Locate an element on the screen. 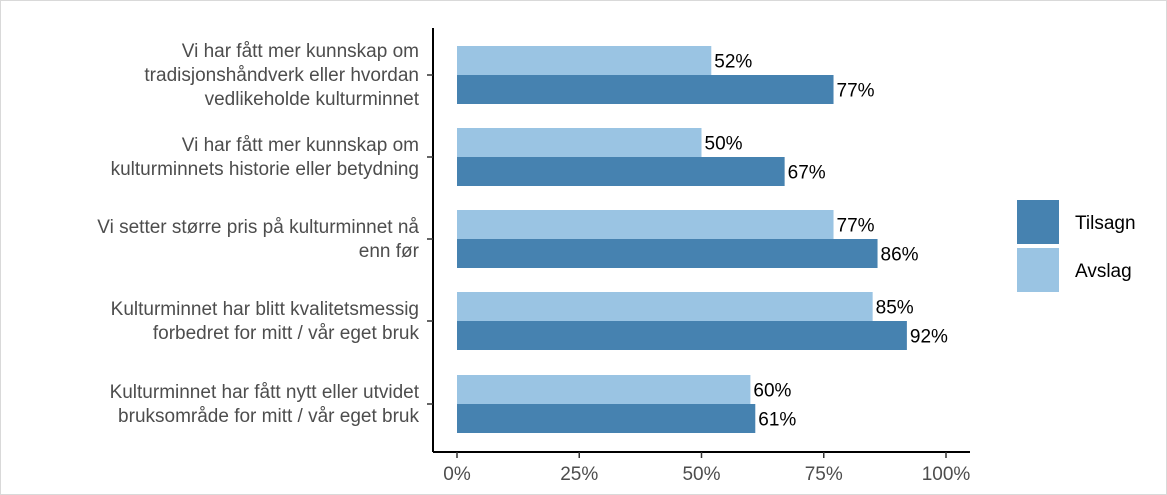  category-label-line: kulturminnets historie eller betydning is located at coordinates (265, 169).